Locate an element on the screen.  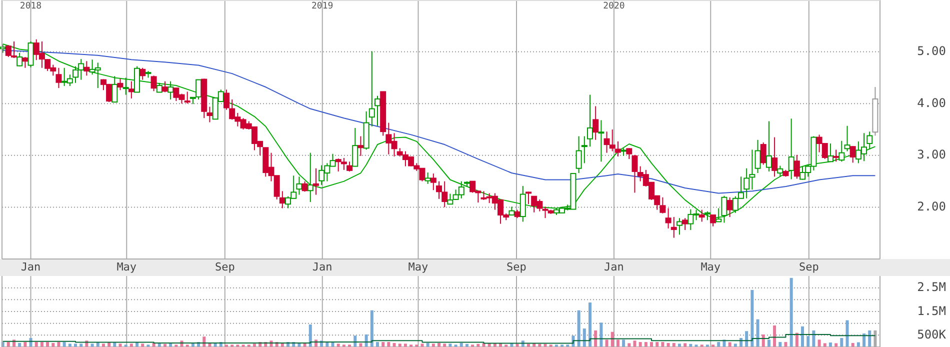
x2-tick-label: 2018 is located at coordinates (31, 6).